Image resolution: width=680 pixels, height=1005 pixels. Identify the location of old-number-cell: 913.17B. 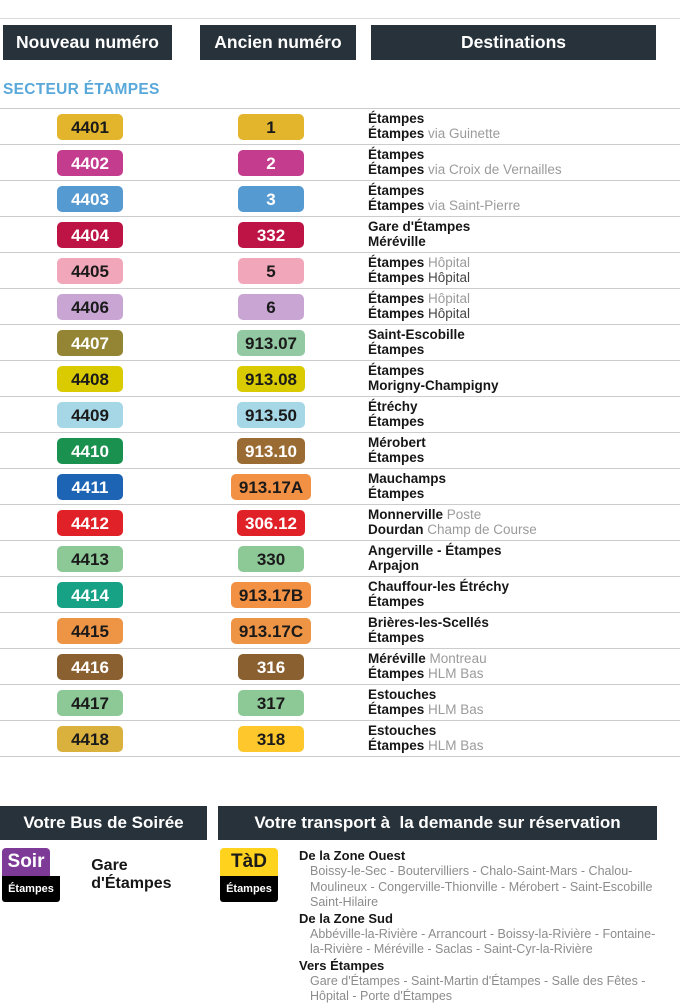
(271, 594).